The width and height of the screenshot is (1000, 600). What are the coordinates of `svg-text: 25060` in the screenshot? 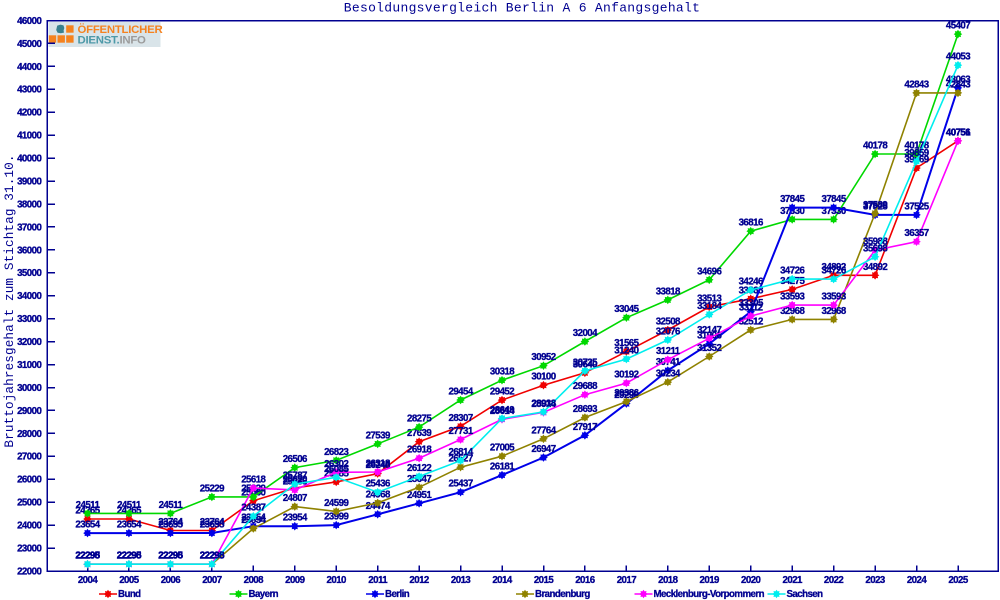 It's located at (253, 492).